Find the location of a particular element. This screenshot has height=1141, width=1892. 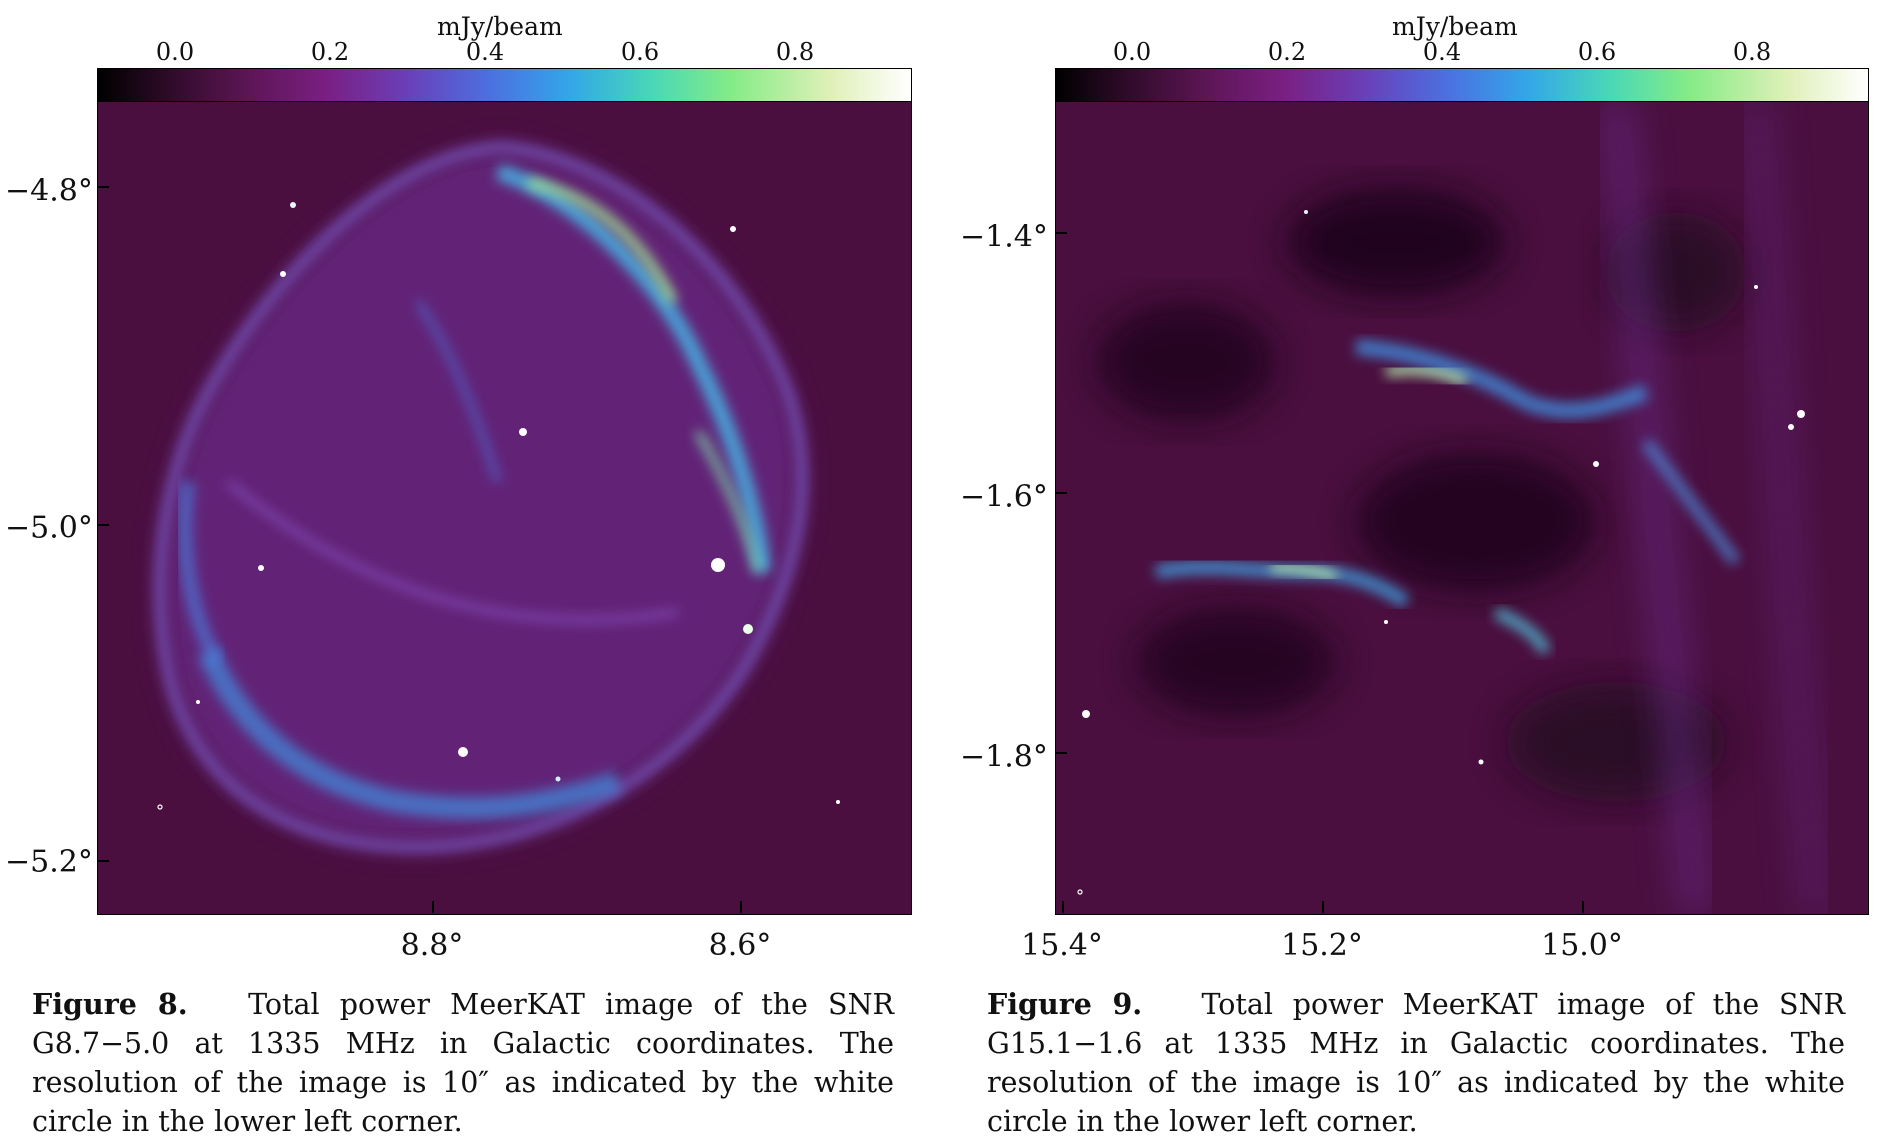

x-tick-label: 8.8° is located at coordinates (432, 945).